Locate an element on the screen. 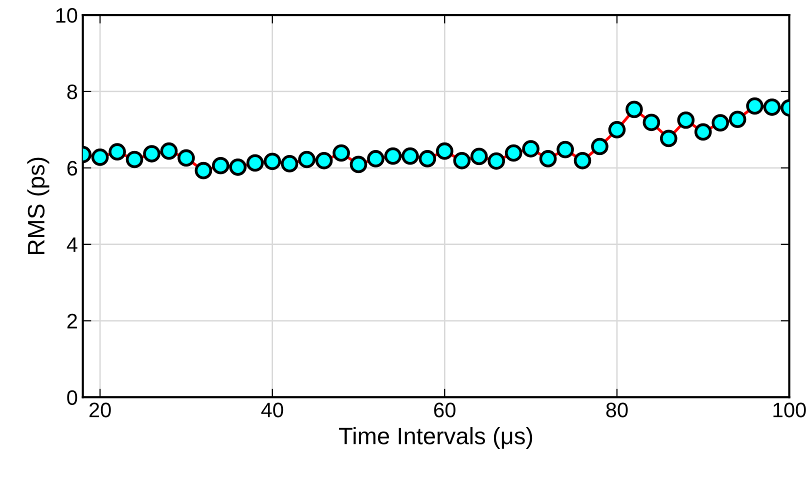  x-axis-title: Time Intervals (μs) is located at coordinates (435, 438).